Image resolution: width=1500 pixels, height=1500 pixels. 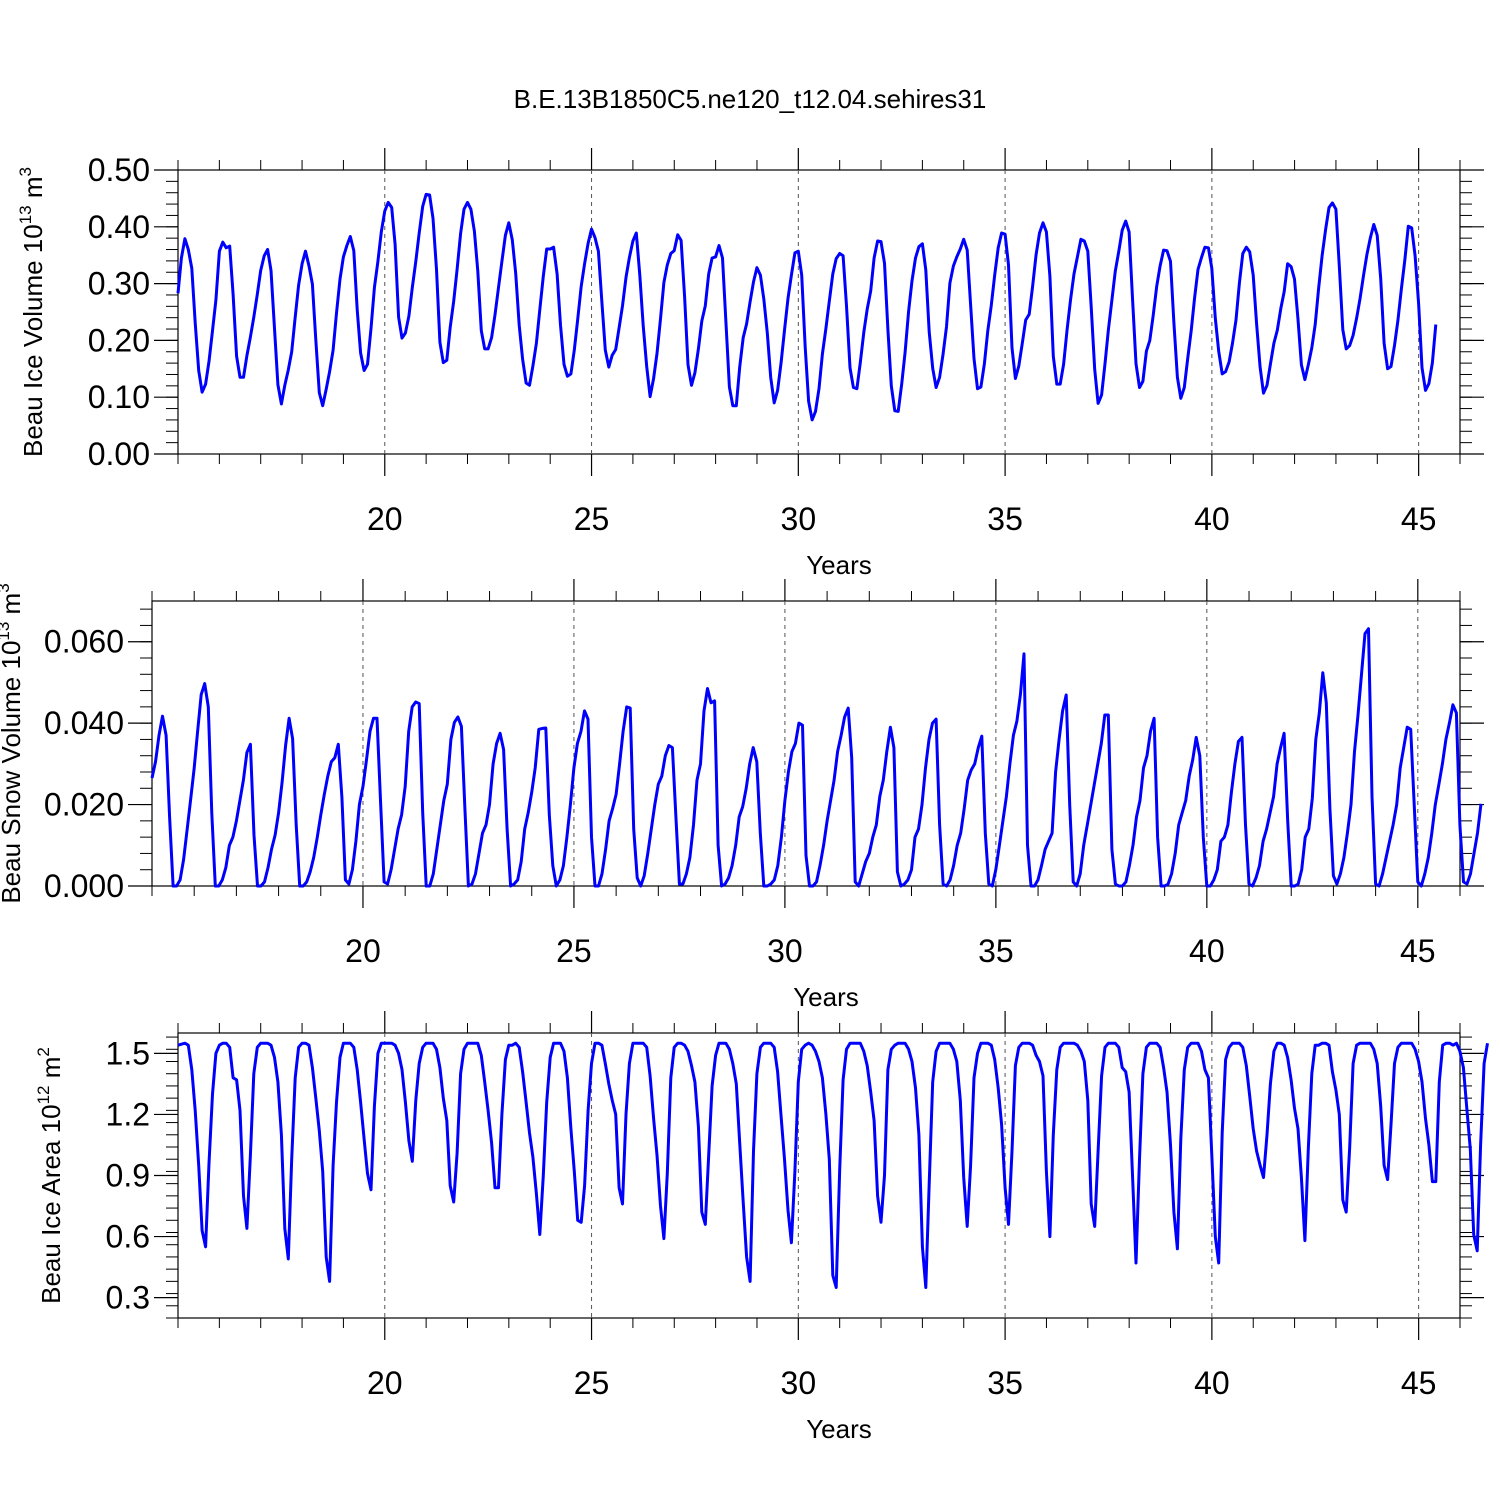 I want to click on y-tick-label: 0.00, so click(x=119, y=454).